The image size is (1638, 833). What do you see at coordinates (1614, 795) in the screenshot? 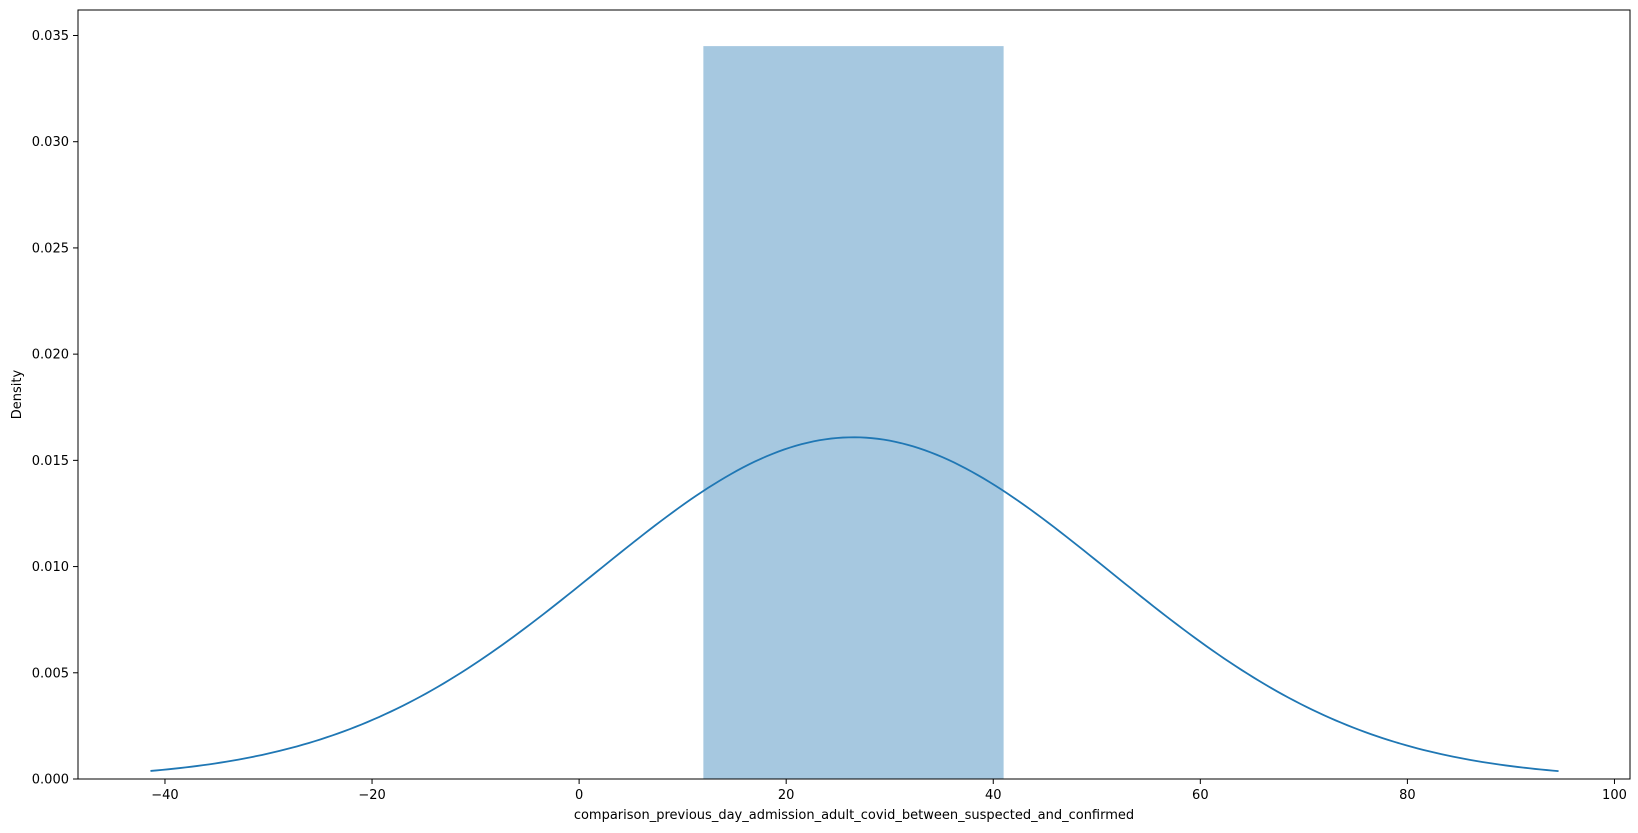
I see `x-tick-label: 100` at bounding box center [1614, 795].